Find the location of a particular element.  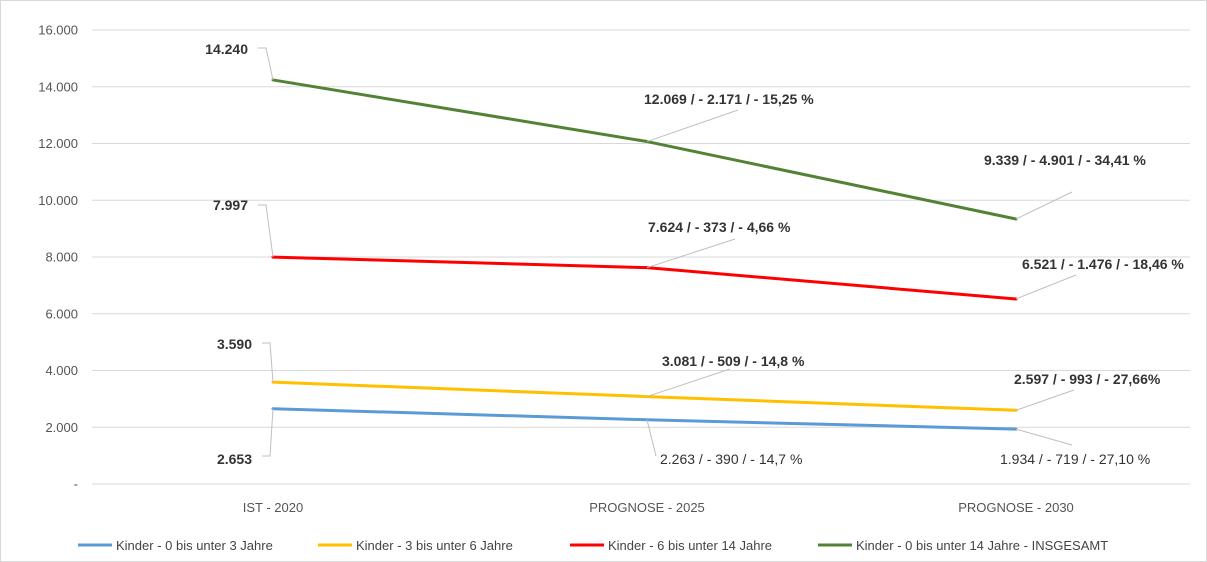

data-label: 7.997 is located at coordinates (230, 205).